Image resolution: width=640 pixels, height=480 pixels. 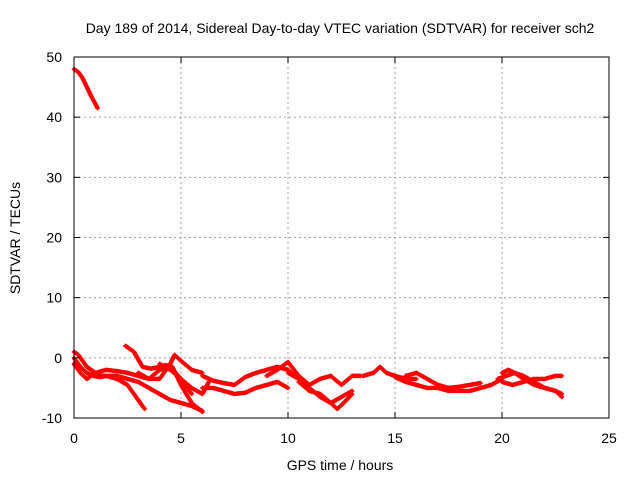 What do you see at coordinates (15, 238) in the screenshot?
I see `y-axis-label: SDTVAR / TECUs` at bounding box center [15, 238].